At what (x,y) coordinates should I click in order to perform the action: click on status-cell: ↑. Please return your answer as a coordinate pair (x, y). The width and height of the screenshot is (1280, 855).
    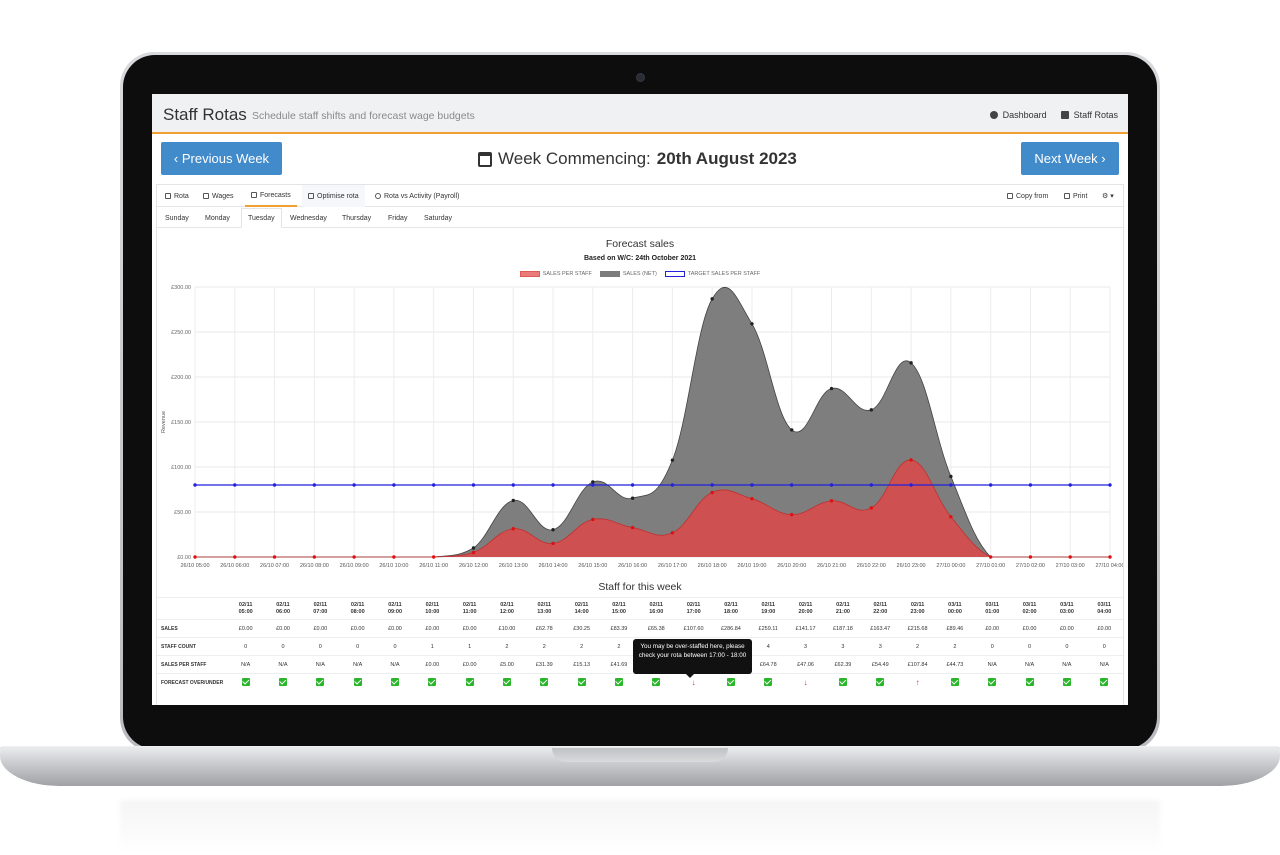
    Looking at the image, I should click on (917, 682).